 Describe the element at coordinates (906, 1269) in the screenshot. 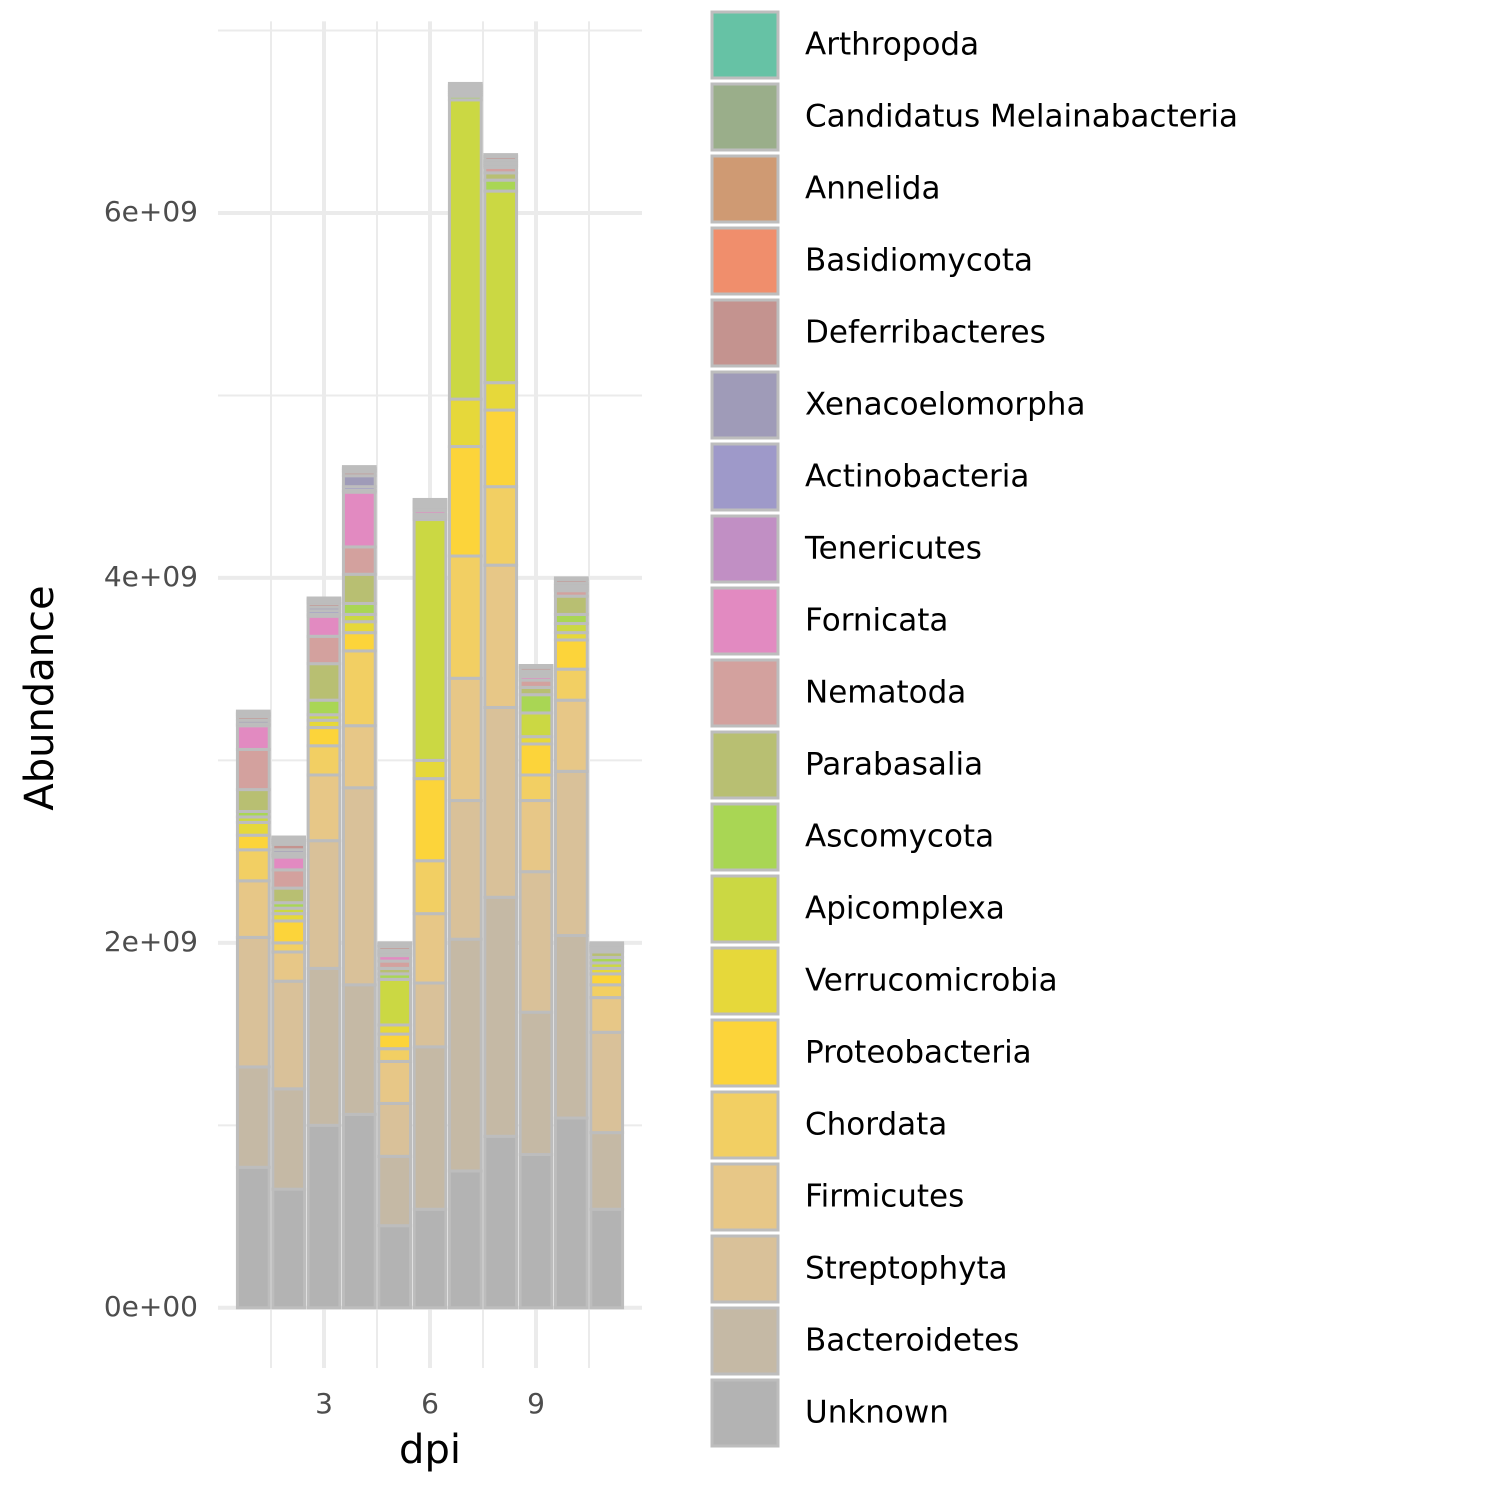

I see `legend-label: Streptophyta` at that location.